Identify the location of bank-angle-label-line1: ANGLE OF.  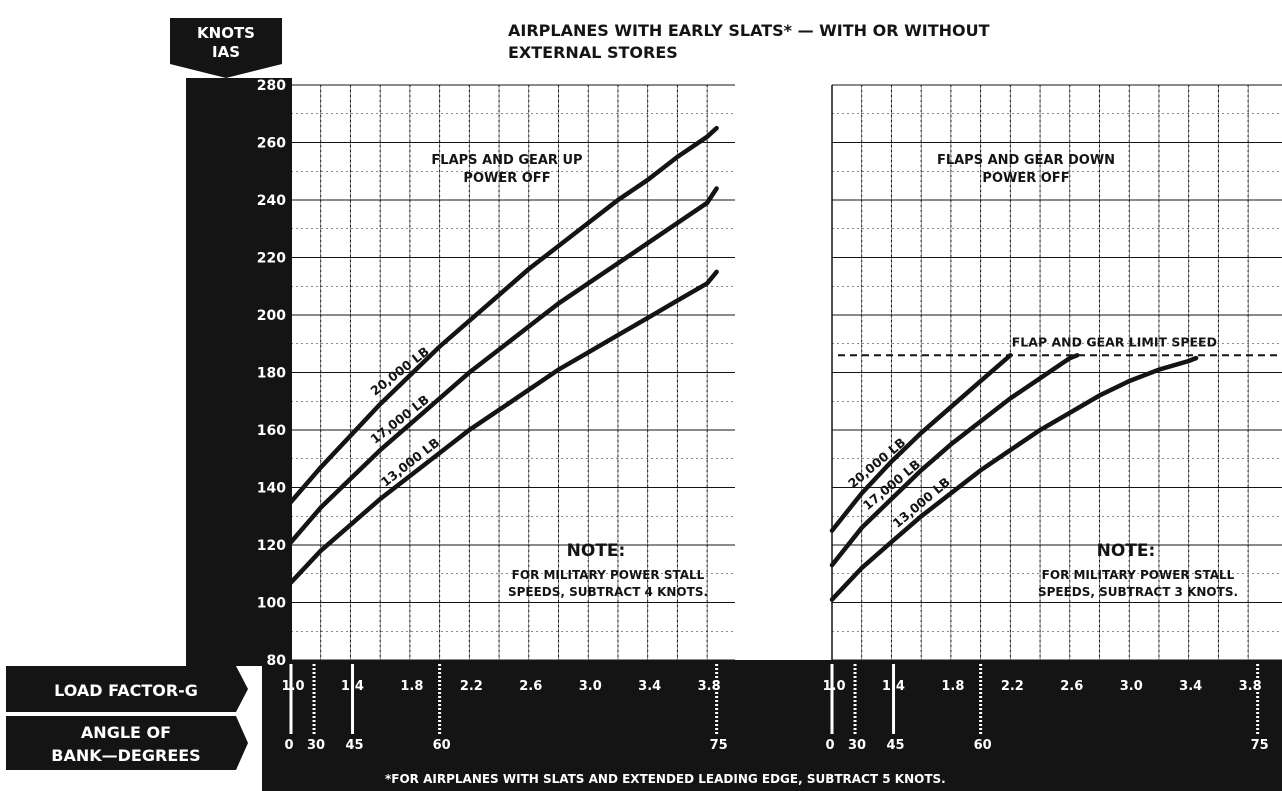
(126, 732).